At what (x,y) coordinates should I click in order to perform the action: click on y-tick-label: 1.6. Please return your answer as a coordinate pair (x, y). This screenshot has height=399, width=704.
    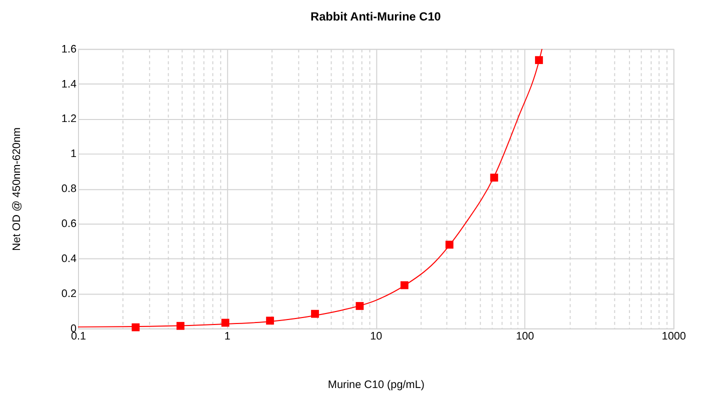
    Looking at the image, I should click on (69, 49).